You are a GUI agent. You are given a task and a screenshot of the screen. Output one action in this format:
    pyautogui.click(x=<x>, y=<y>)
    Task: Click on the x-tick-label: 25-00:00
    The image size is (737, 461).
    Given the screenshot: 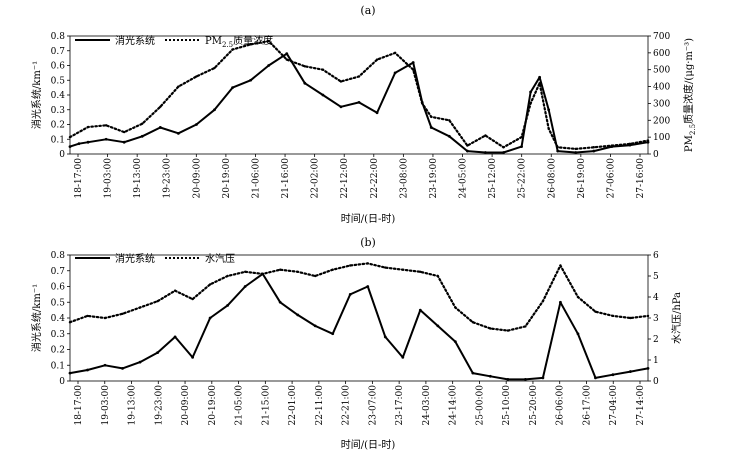 What is the action you would take?
    pyautogui.click(x=480, y=405)
    